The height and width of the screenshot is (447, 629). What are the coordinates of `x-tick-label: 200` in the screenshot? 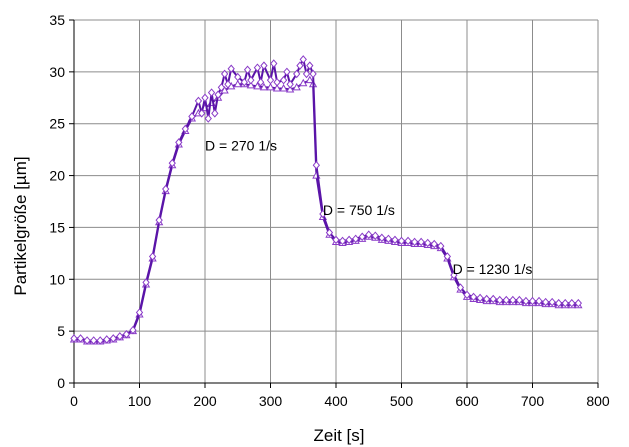 It's located at (205, 401).